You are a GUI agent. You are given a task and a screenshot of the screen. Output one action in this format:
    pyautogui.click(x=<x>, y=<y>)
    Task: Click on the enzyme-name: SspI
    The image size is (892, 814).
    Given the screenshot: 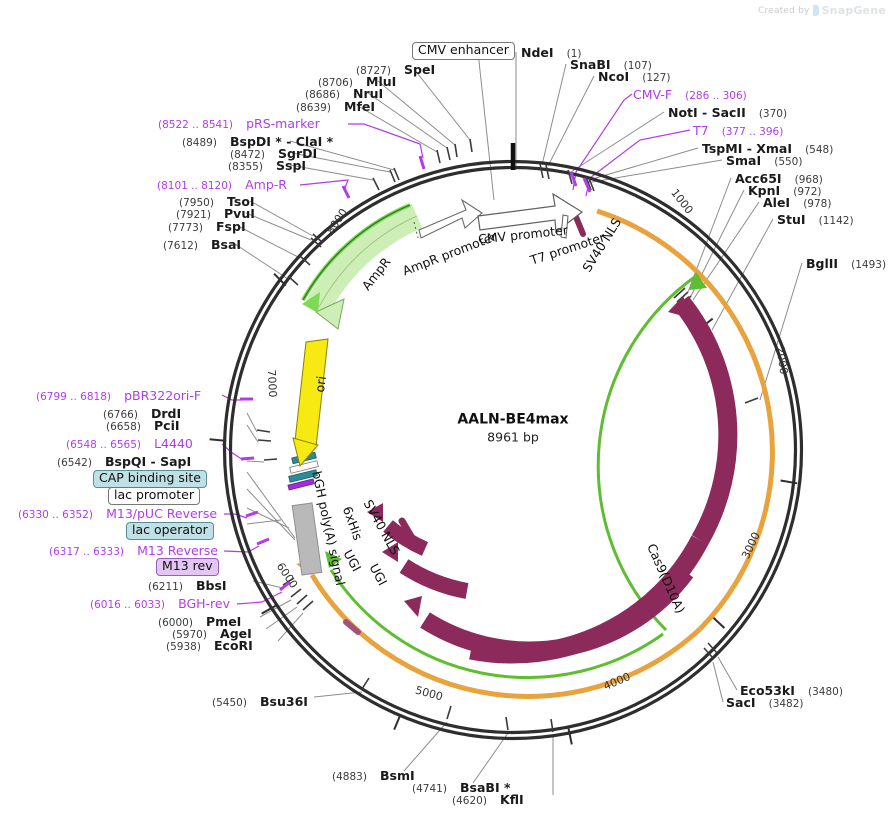 What is the action you would take?
    pyautogui.click(x=291, y=165)
    